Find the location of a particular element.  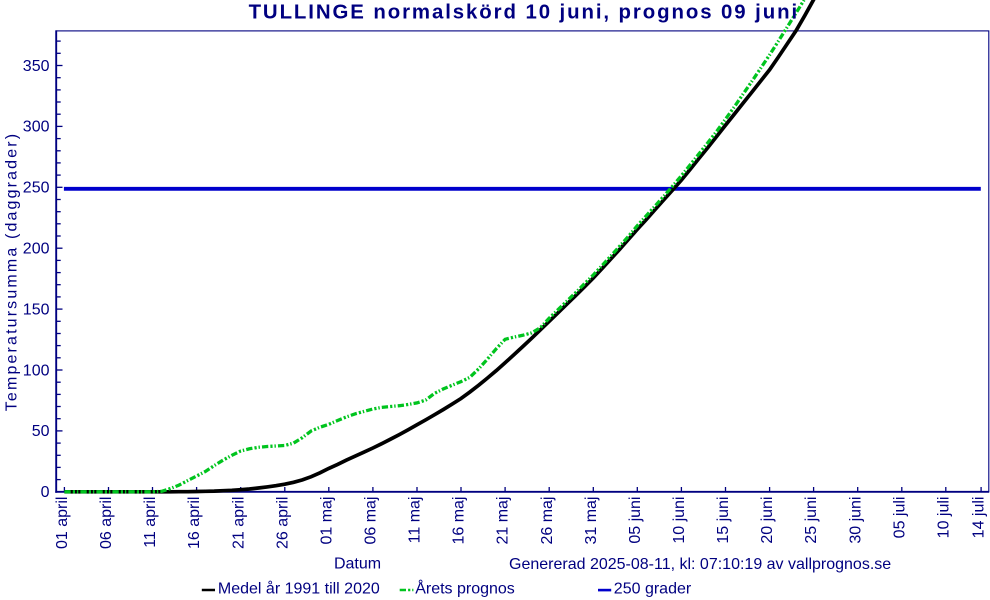

svg-text: 01 maj is located at coordinates (326, 521).